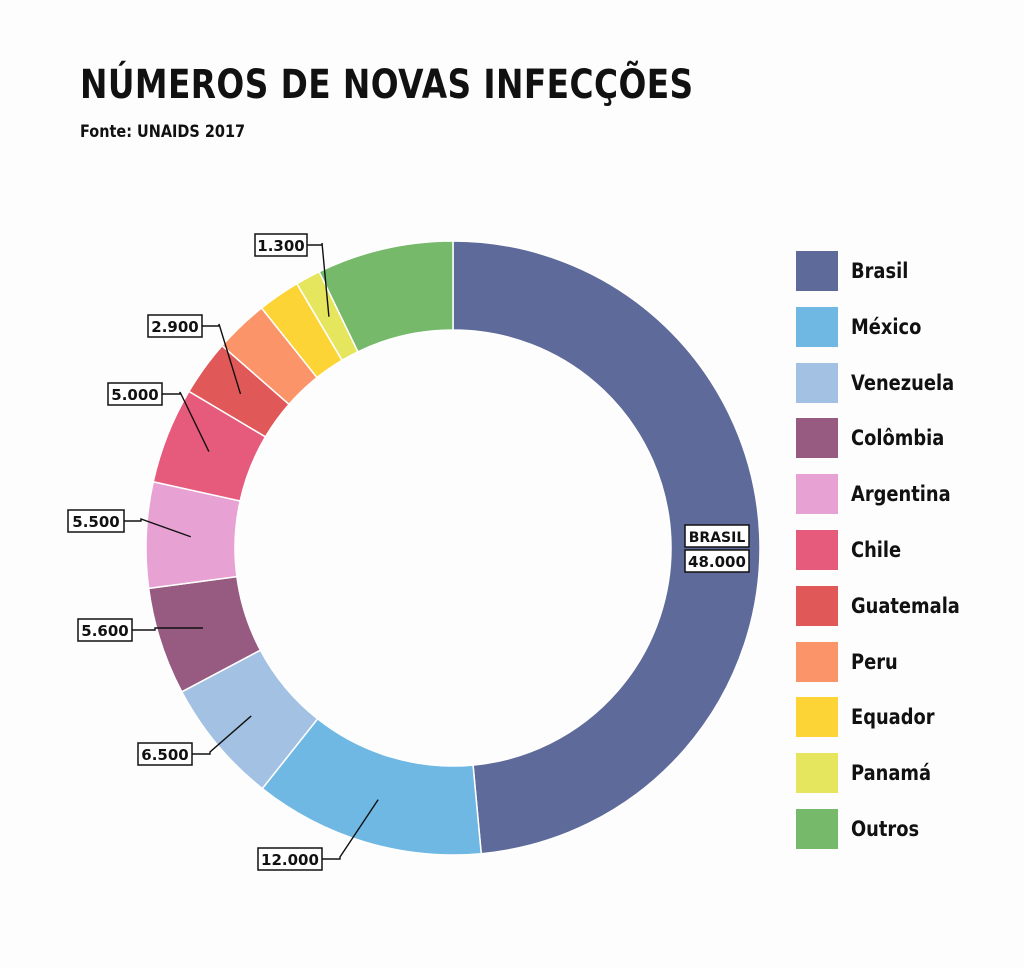 The width and height of the screenshot is (1024, 968). I want to click on legend-item-outros: Outros, so click(887, 828).